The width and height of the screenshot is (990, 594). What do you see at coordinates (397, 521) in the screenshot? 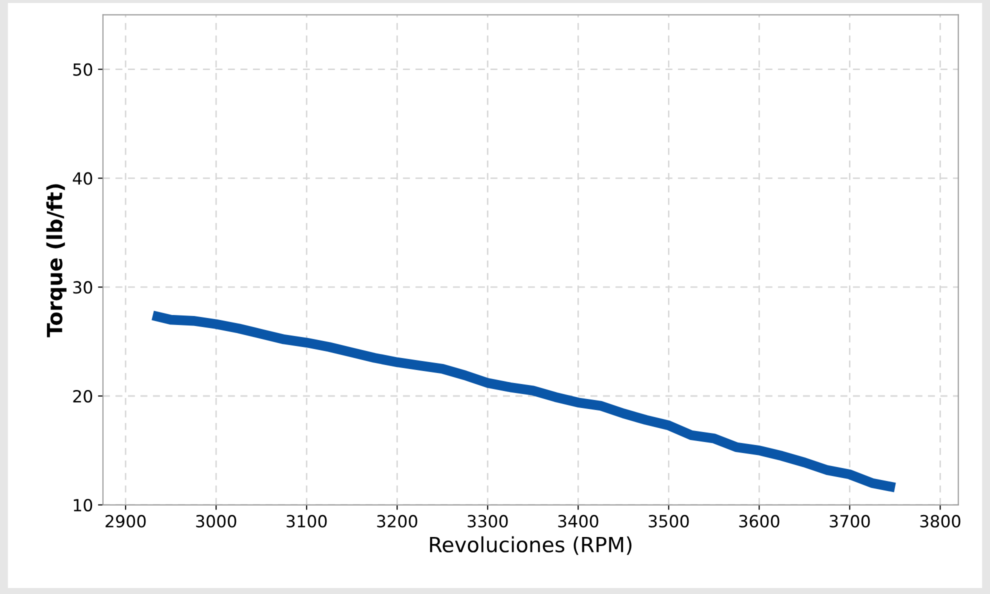
I see `x-tick-label: 3200` at bounding box center [397, 521].